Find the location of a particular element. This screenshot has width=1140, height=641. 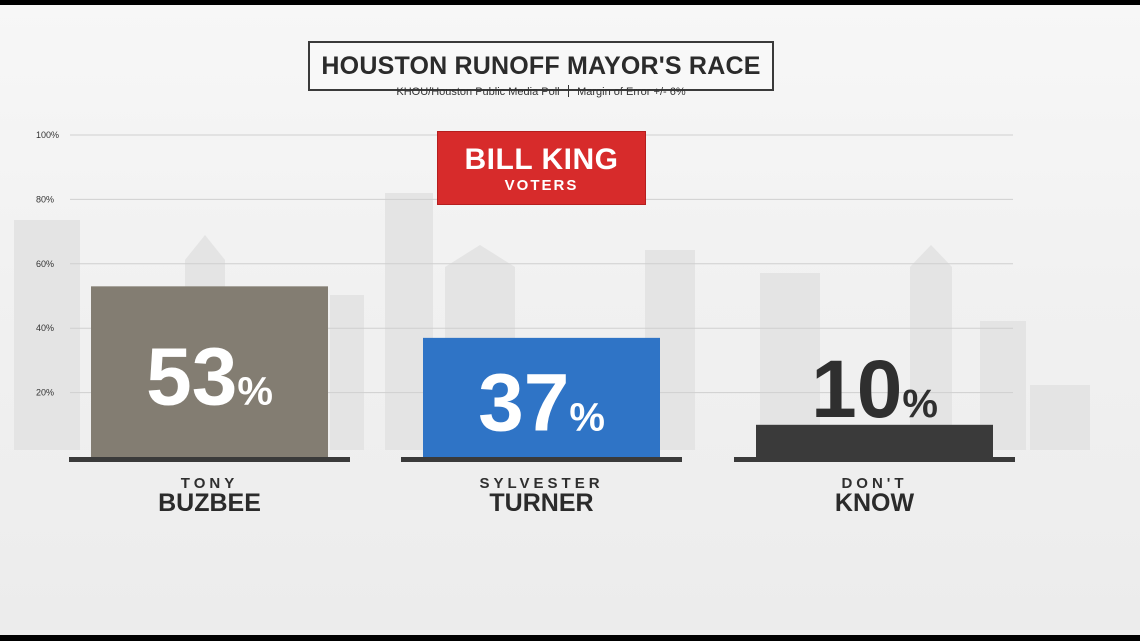

data-label: 53% is located at coordinates (209, 377).